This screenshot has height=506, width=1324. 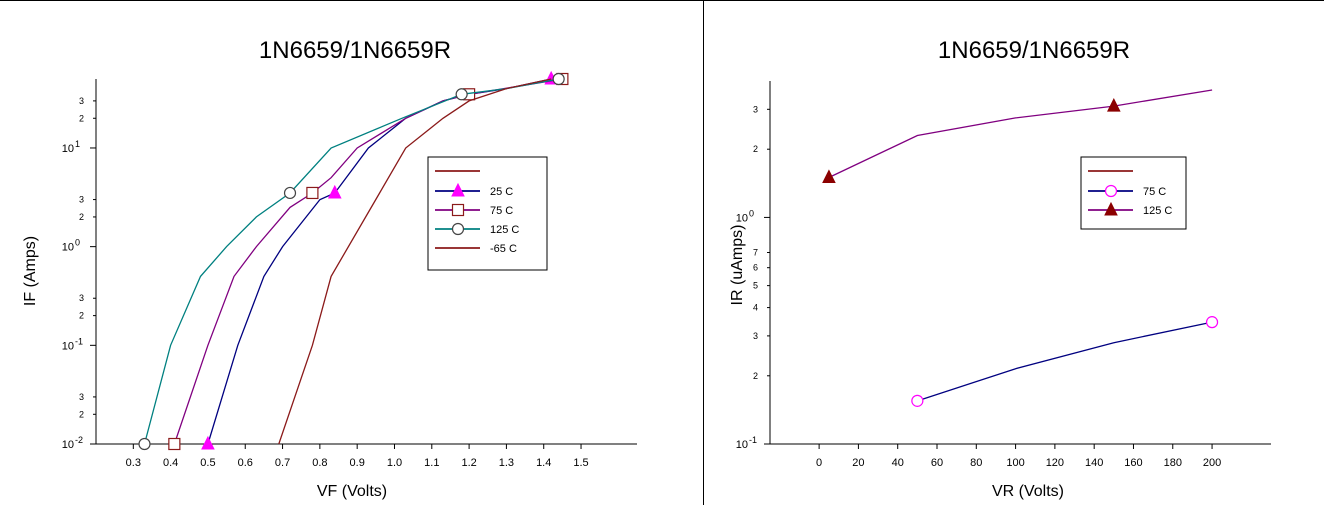 I want to click on x-tick-label: 0.4, so click(x=170, y=463).